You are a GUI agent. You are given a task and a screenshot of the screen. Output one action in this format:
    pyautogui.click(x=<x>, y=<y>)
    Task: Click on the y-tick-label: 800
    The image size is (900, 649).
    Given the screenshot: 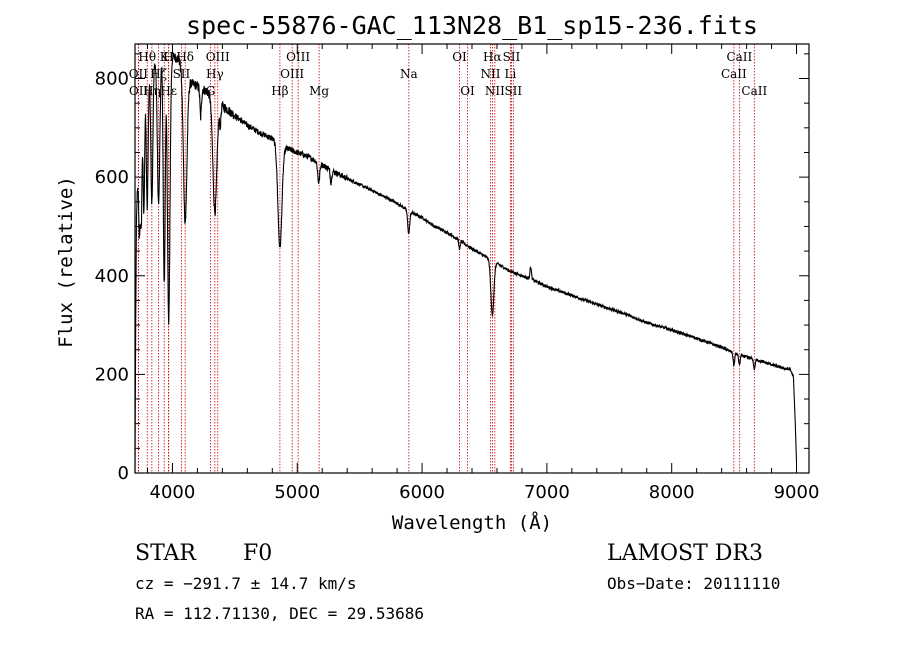 What is the action you would take?
    pyautogui.click(x=112, y=79)
    